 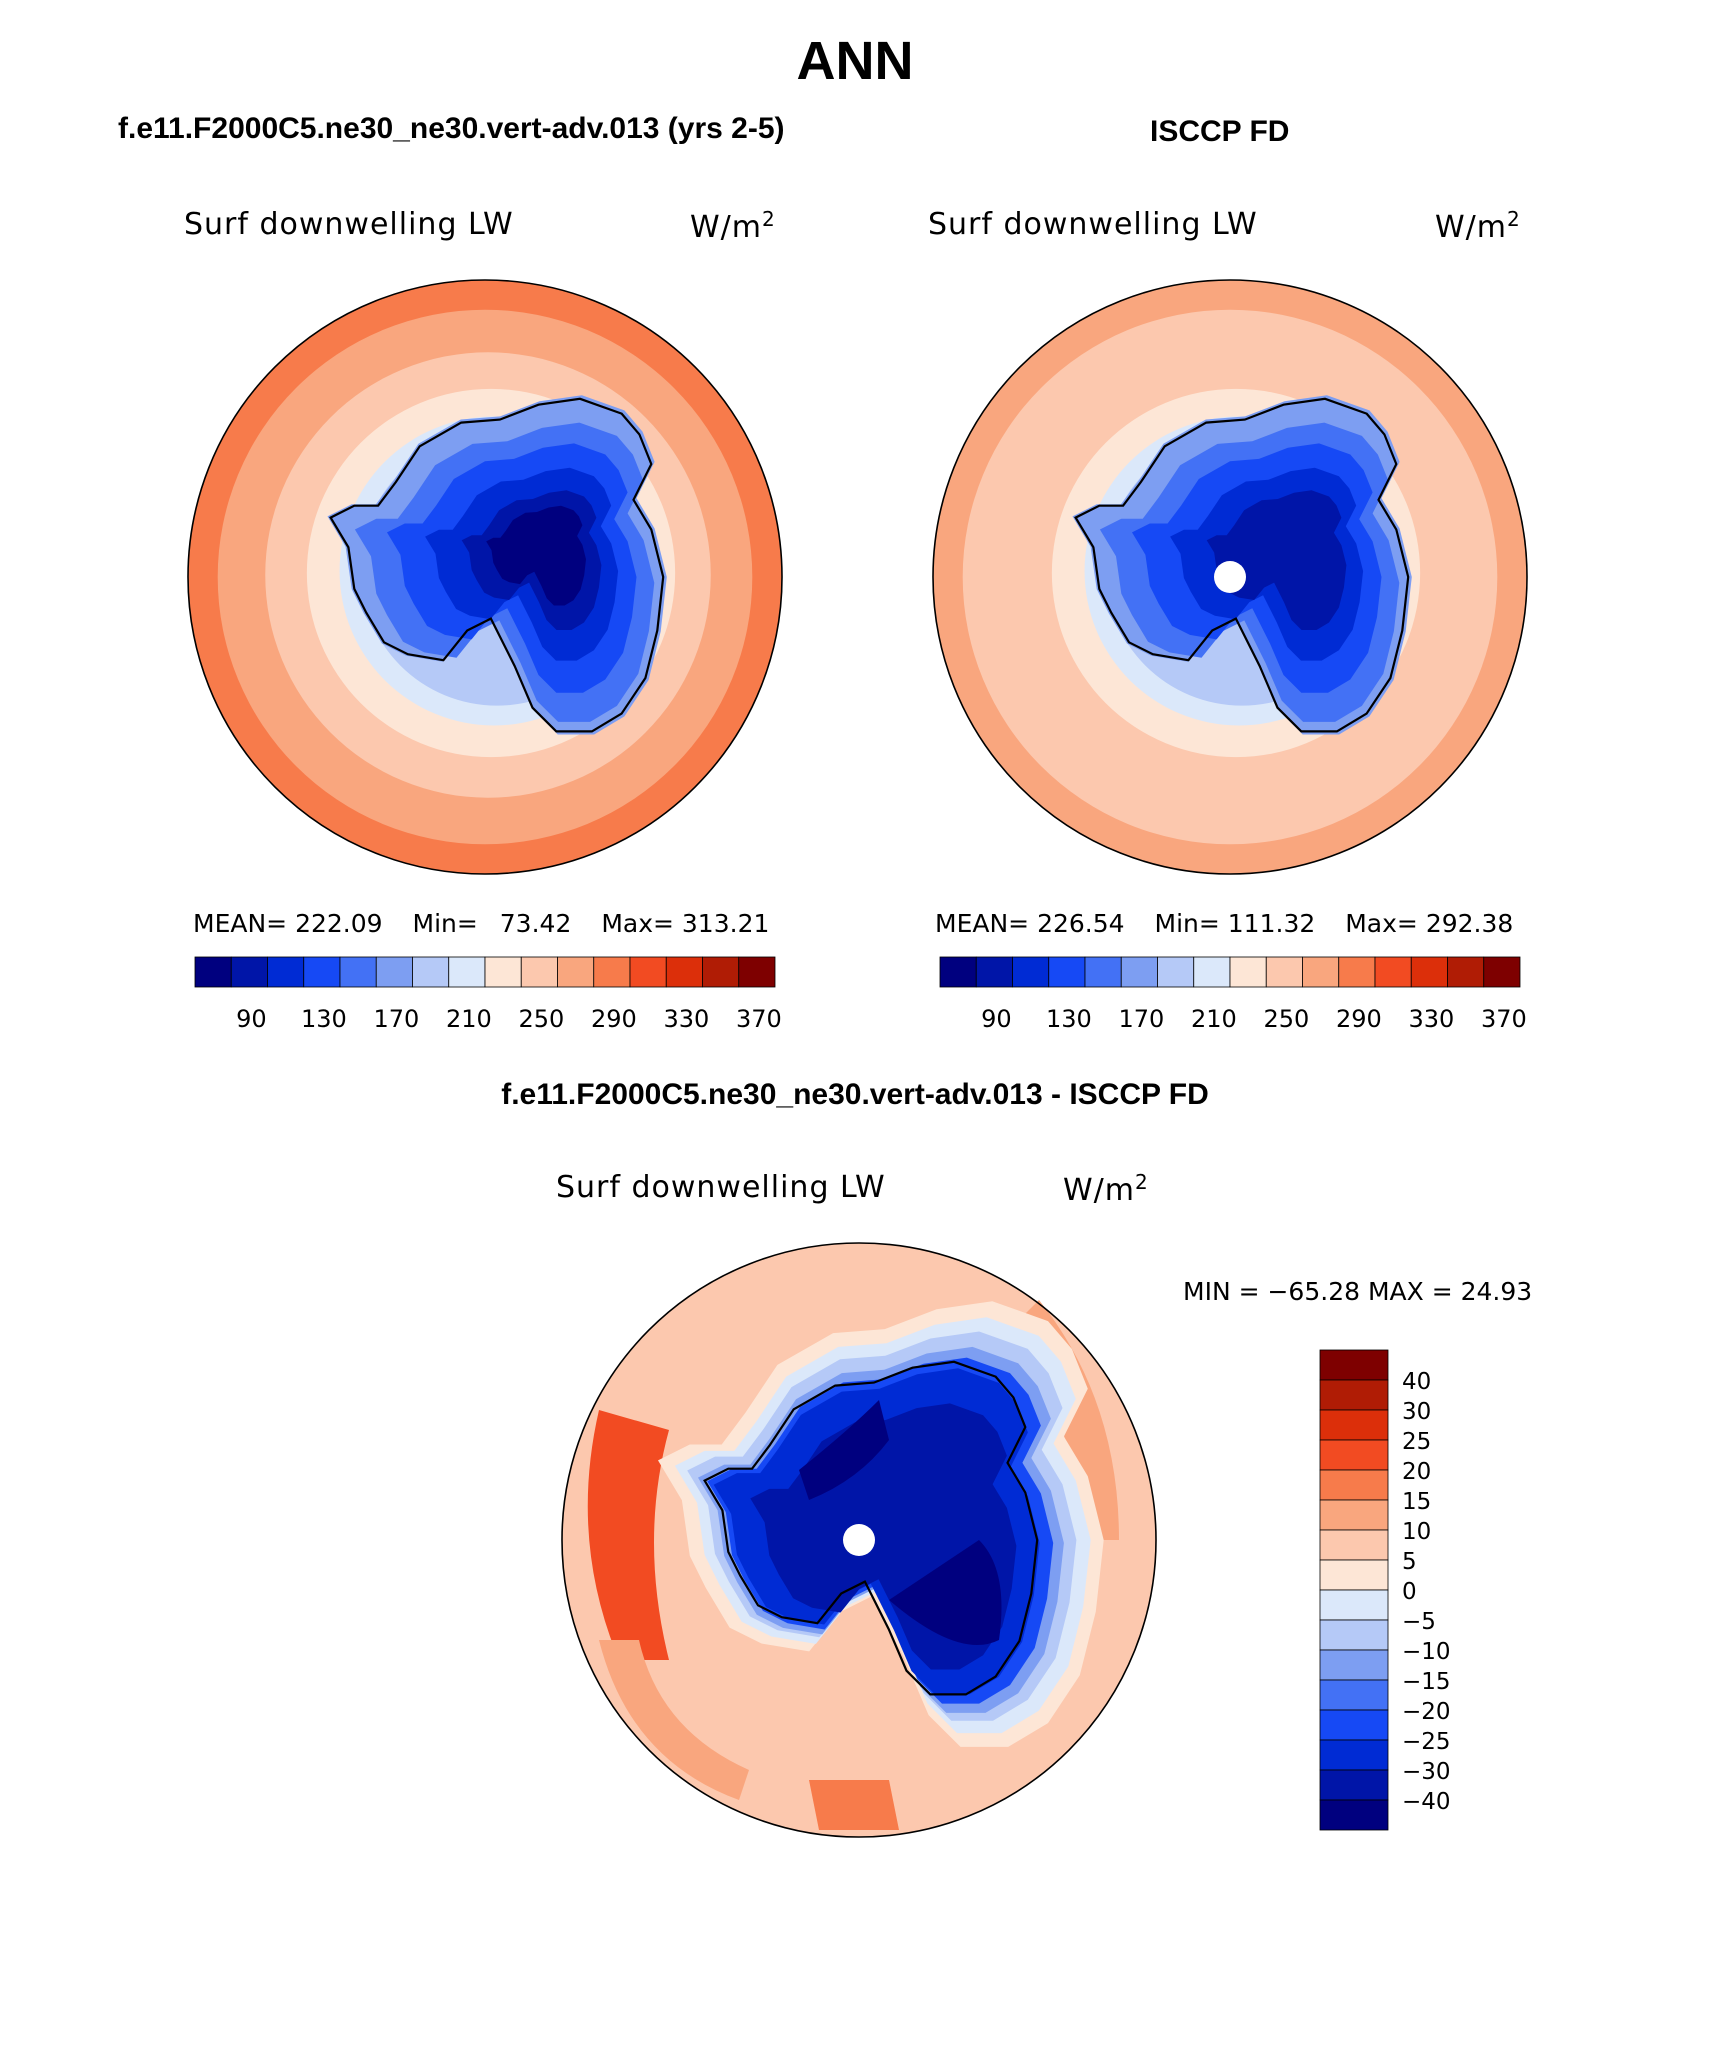 I want to click on diff-colorbar-tick-label: −40, so click(x=1426, y=1802).